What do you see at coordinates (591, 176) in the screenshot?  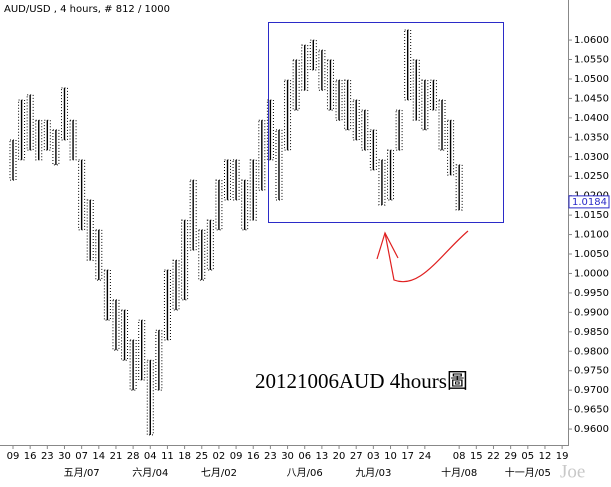 I see `y-tick-label: 1.0250` at bounding box center [591, 176].